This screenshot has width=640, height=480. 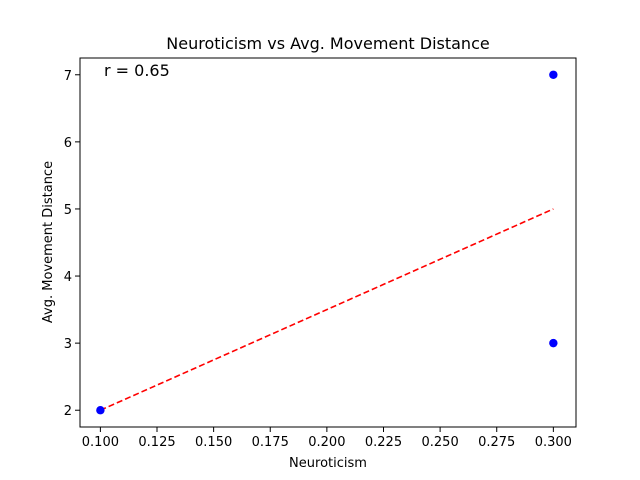 What do you see at coordinates (68, 344) in the screenshot?
I see `y-tick-label: 3` at bounding box center [68, 344].